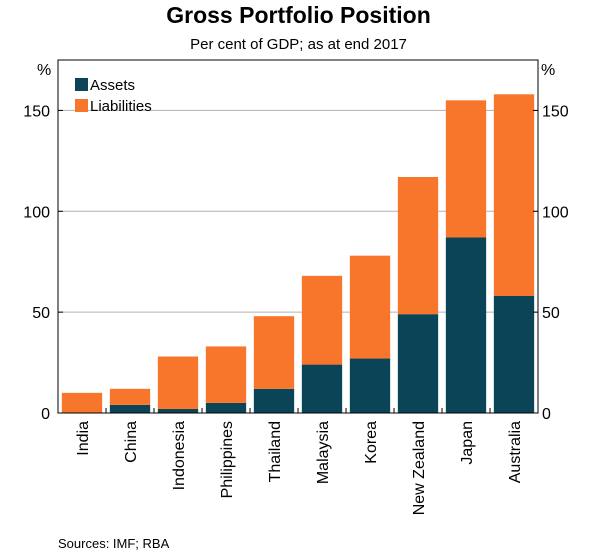  Describe the element at coordinates (226, 407) in the screenshot. I see `bar-assets-philippines` at that location.